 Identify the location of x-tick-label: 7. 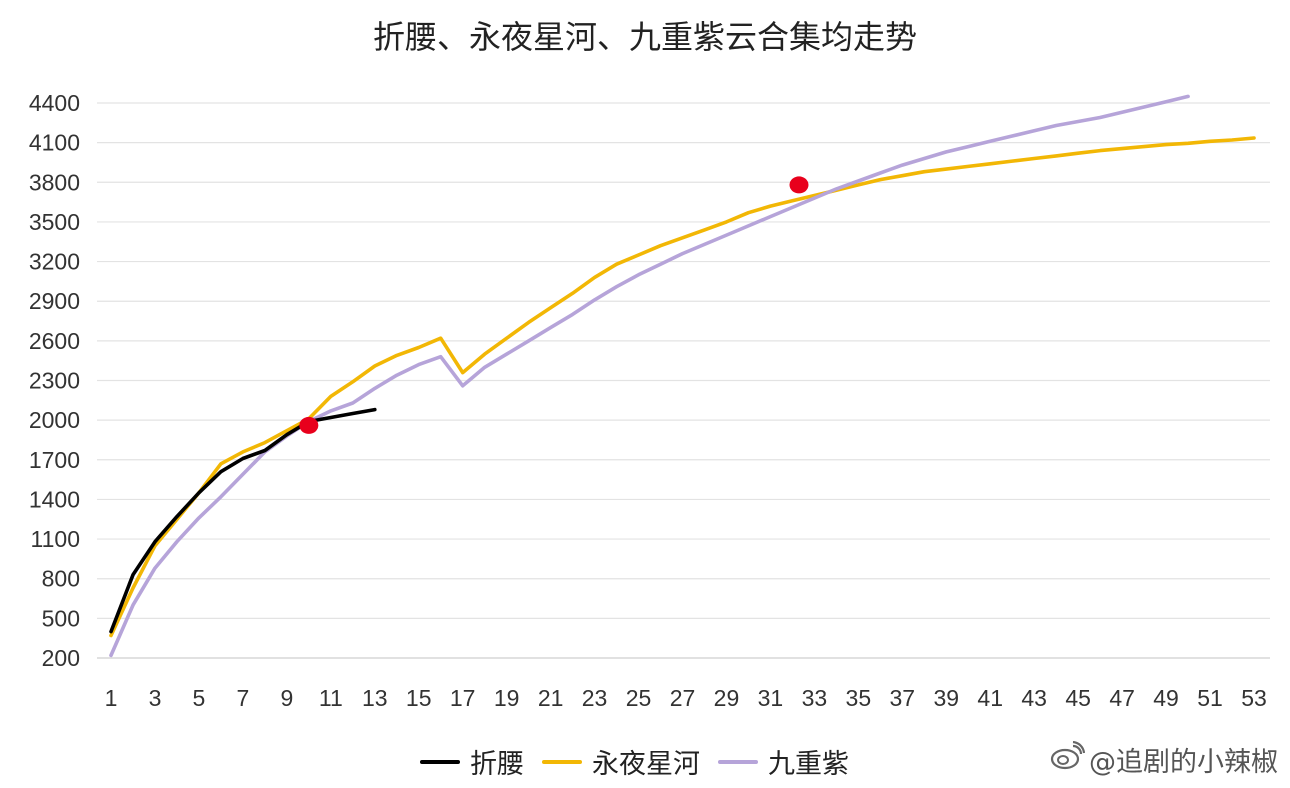
(242, 698).